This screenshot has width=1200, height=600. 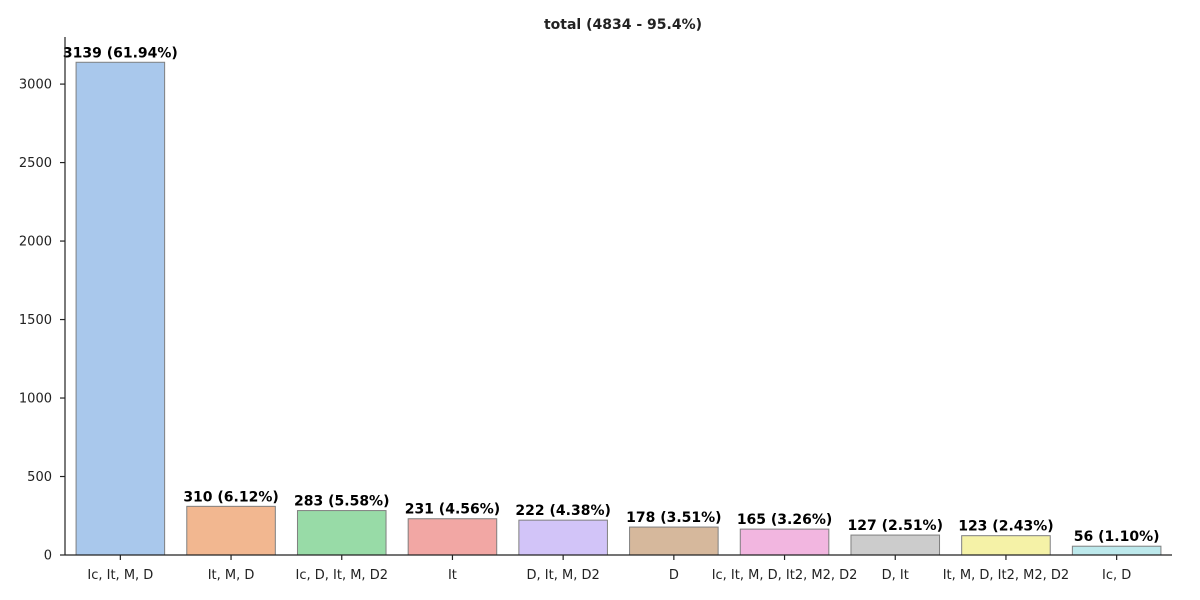 I want to click on data-label-4: 222 (4.38%), so click(x=562, y=511).